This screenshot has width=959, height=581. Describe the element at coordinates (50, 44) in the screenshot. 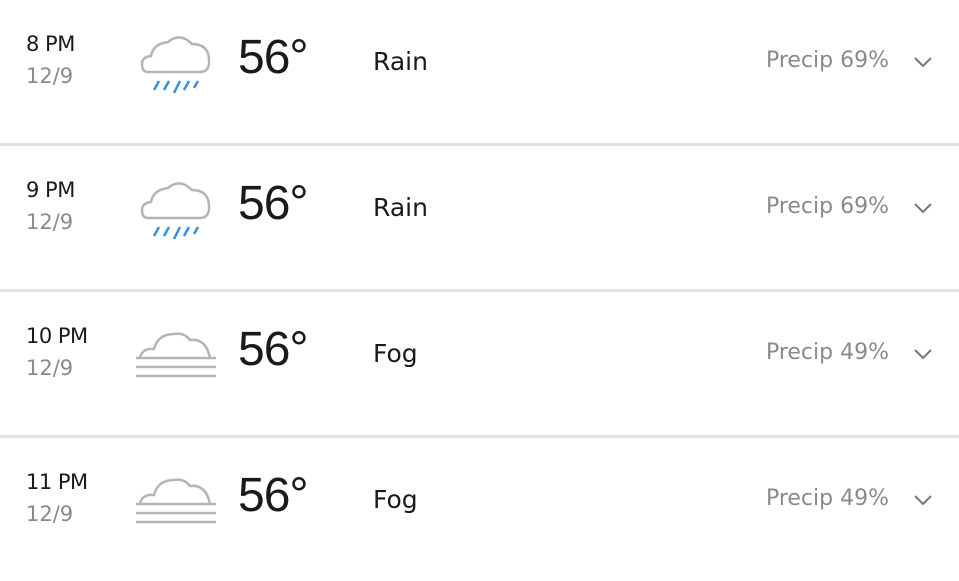

I see `hour-time: 8 PM` at that location.